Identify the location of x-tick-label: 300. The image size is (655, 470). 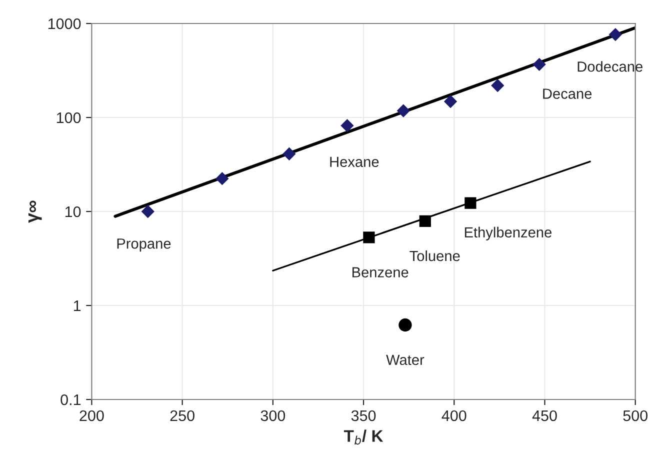
(273, 416).